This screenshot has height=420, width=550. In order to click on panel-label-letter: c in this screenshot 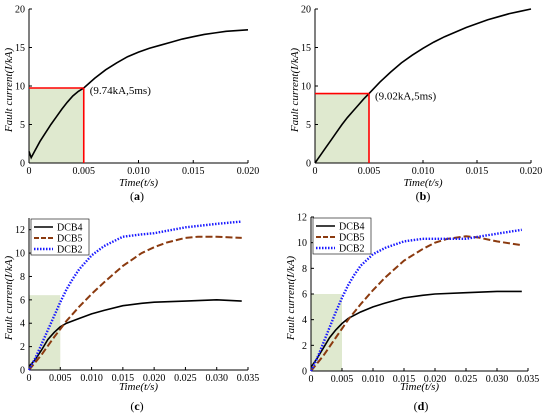, I will do `click(137, 406)`.